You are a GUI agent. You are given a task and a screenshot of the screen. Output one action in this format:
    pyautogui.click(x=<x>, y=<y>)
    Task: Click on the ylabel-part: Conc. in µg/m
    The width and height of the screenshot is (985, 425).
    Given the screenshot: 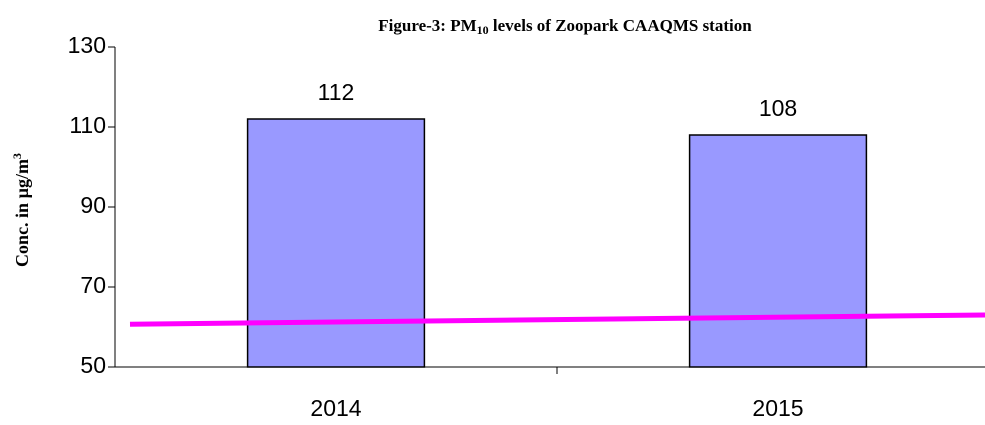 What is the action you would take?
    pyautogui.click(x=22, y=213)
    